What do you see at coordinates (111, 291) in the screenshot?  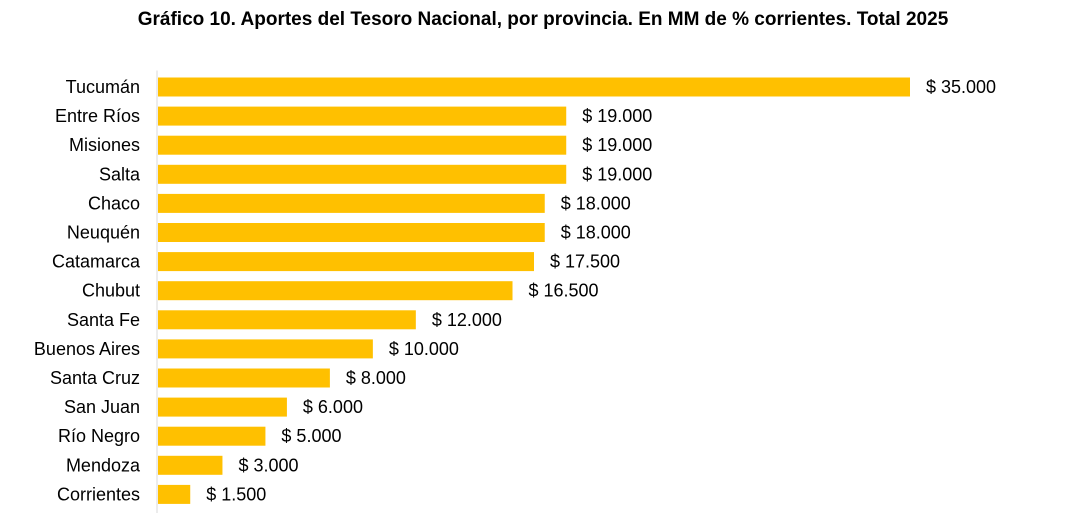 I see `category-label: Chubut` at bounding box center [111, 291].